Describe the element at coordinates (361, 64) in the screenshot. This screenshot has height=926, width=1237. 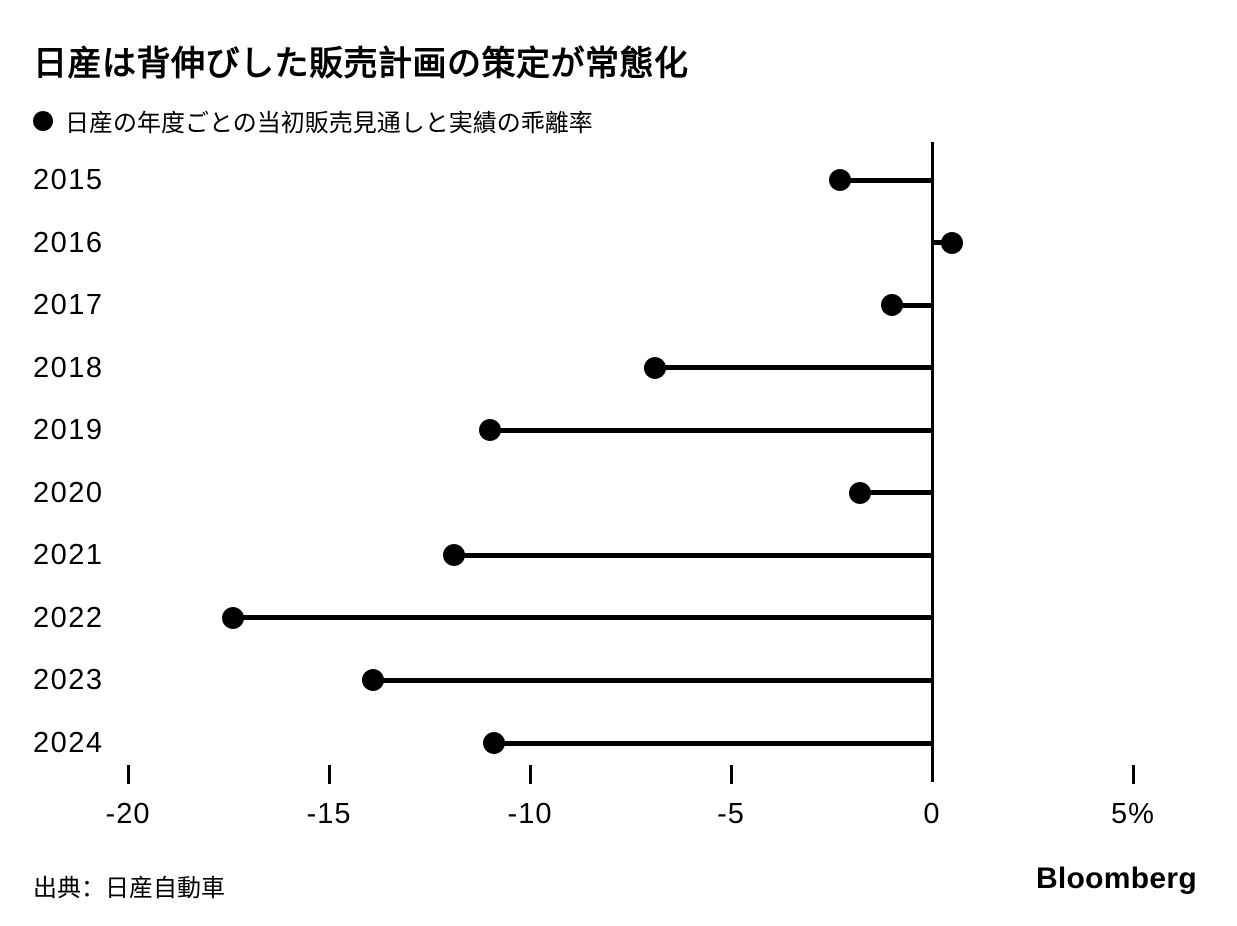
I see `chart-title: 日産は背伸びした販売計画の策定が常態化` at that location.